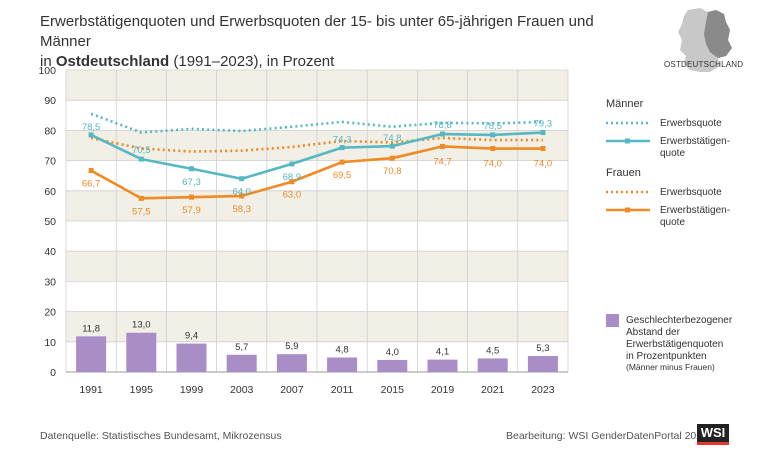 This screenshot has height=450, width=768. I want to click on gap-bar-label: 9,4, so click(191, 336).